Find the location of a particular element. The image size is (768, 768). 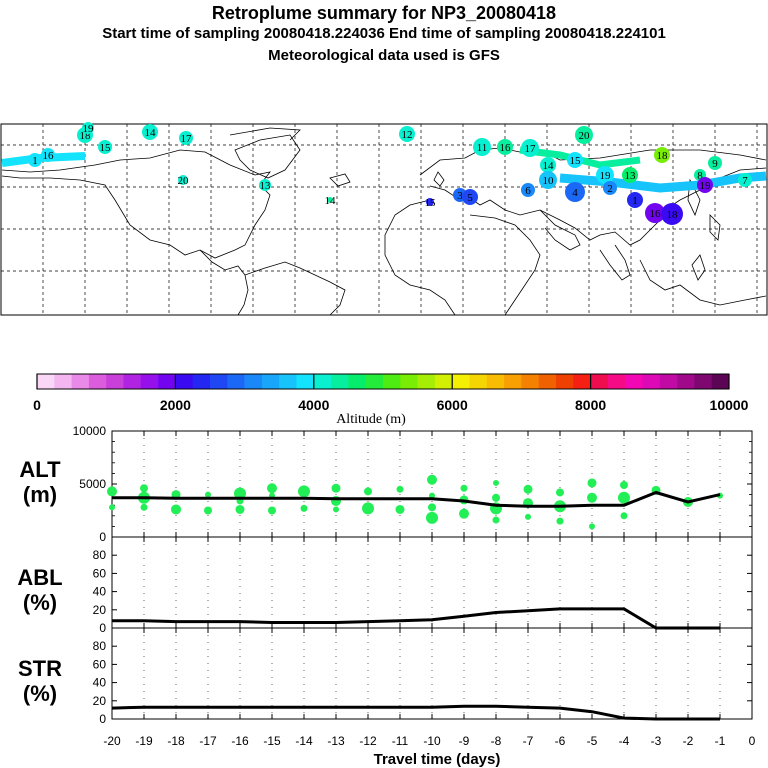

trajectory-label: 2 is located at coordinates (610, 189).